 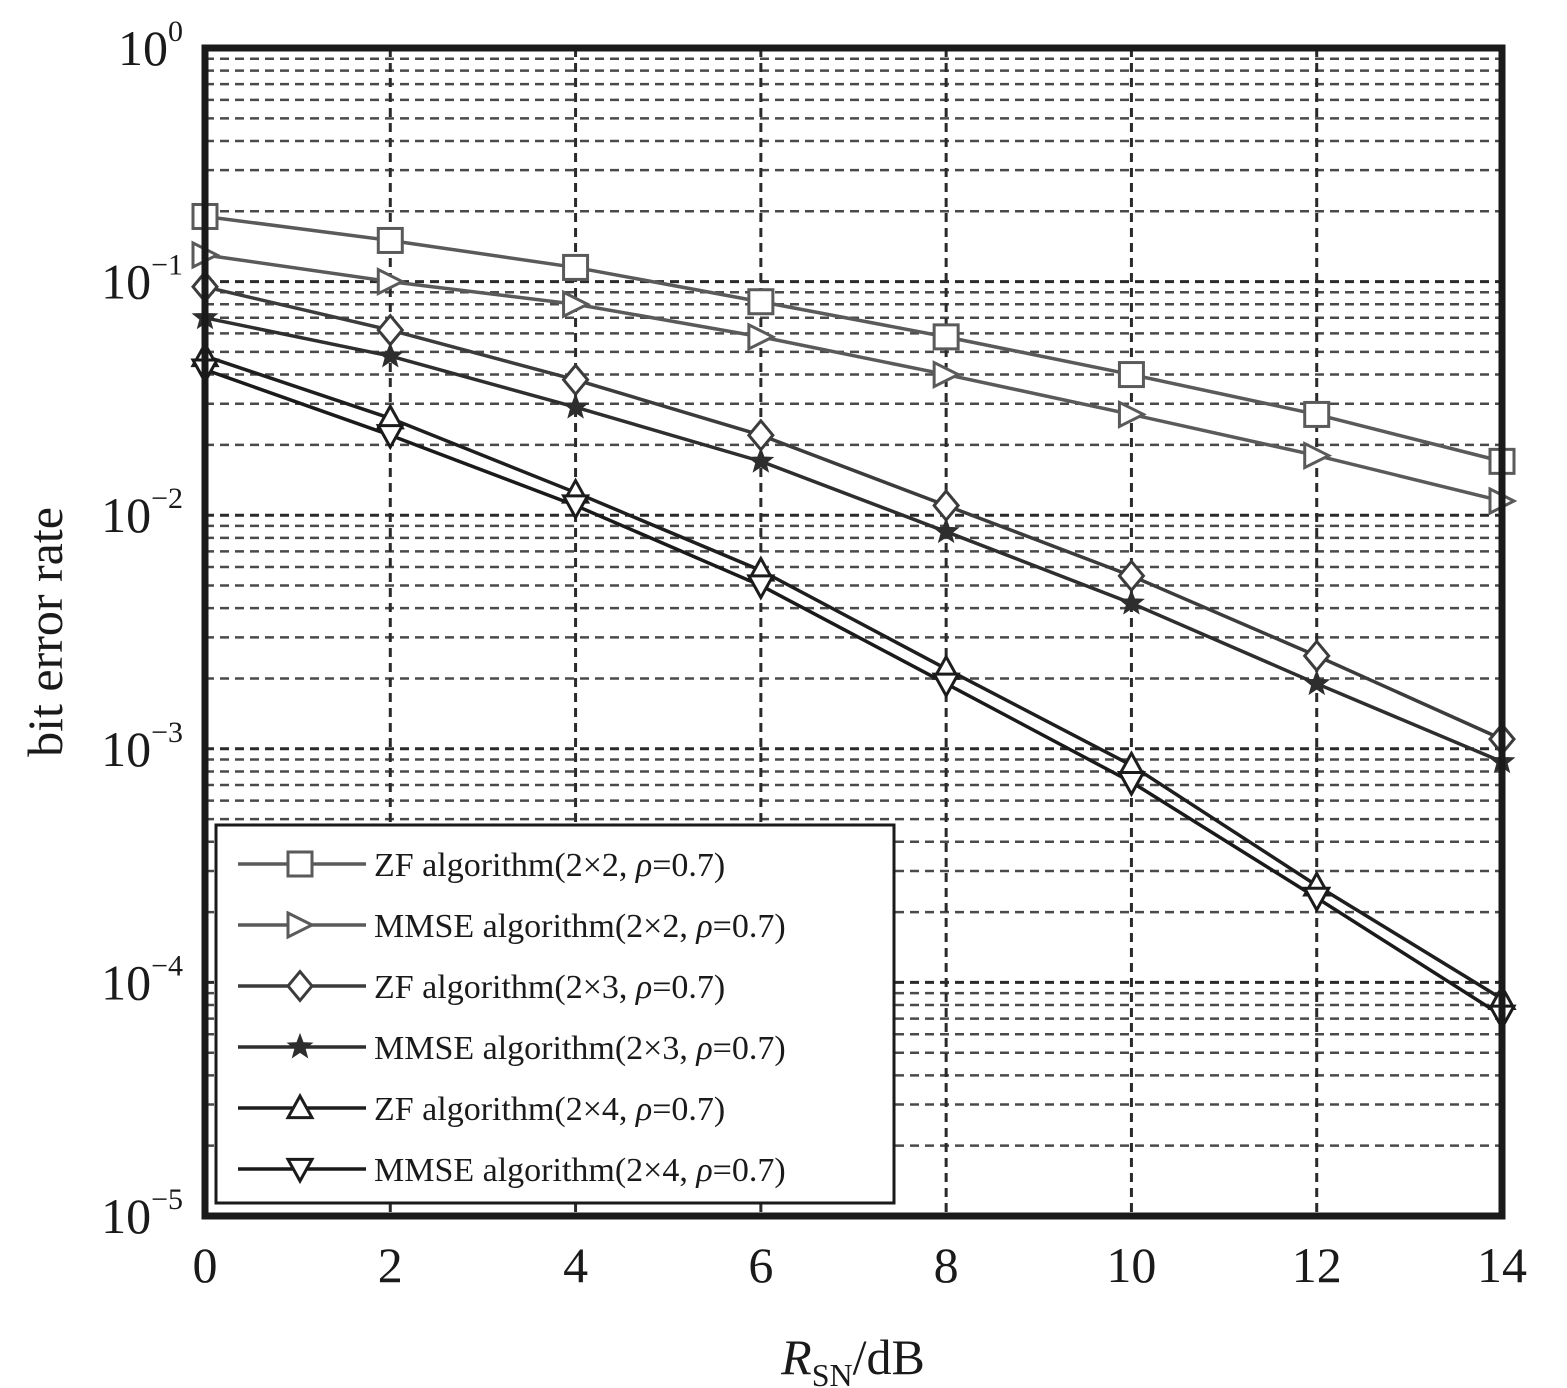 I want to click on x-tick-label: 12, so click(x=1317, y=1265).